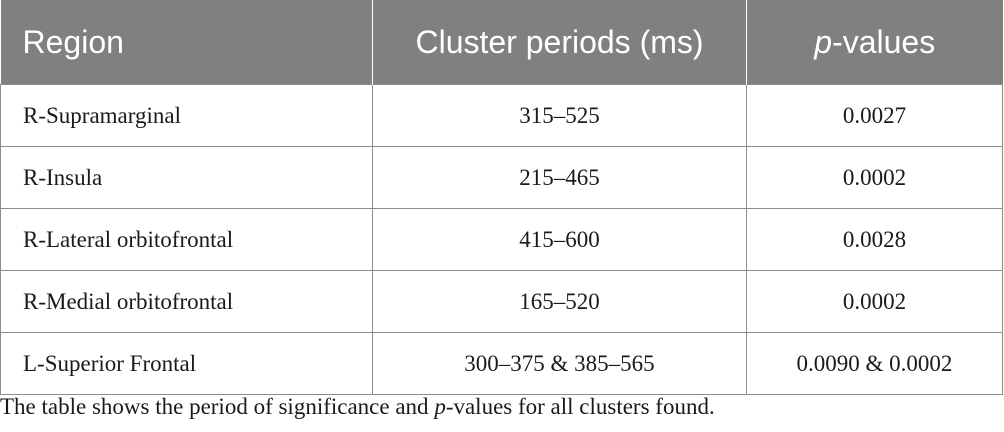 This screenshot has width=1004, height=432. What do you see at coordinates (874, 363) in the screenshot?
I see `cell-p-value: 0.0090 & 0.0002` at bounding box center [874, 363].